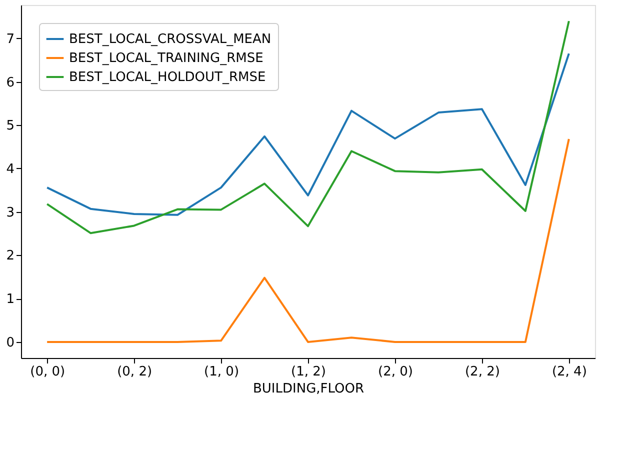 This screenshot has height=464, width=641. What do you see at coordinates (10, 39) in the screenshot?
I see `y-tick-label: 7` at bounding box center [10, 39].